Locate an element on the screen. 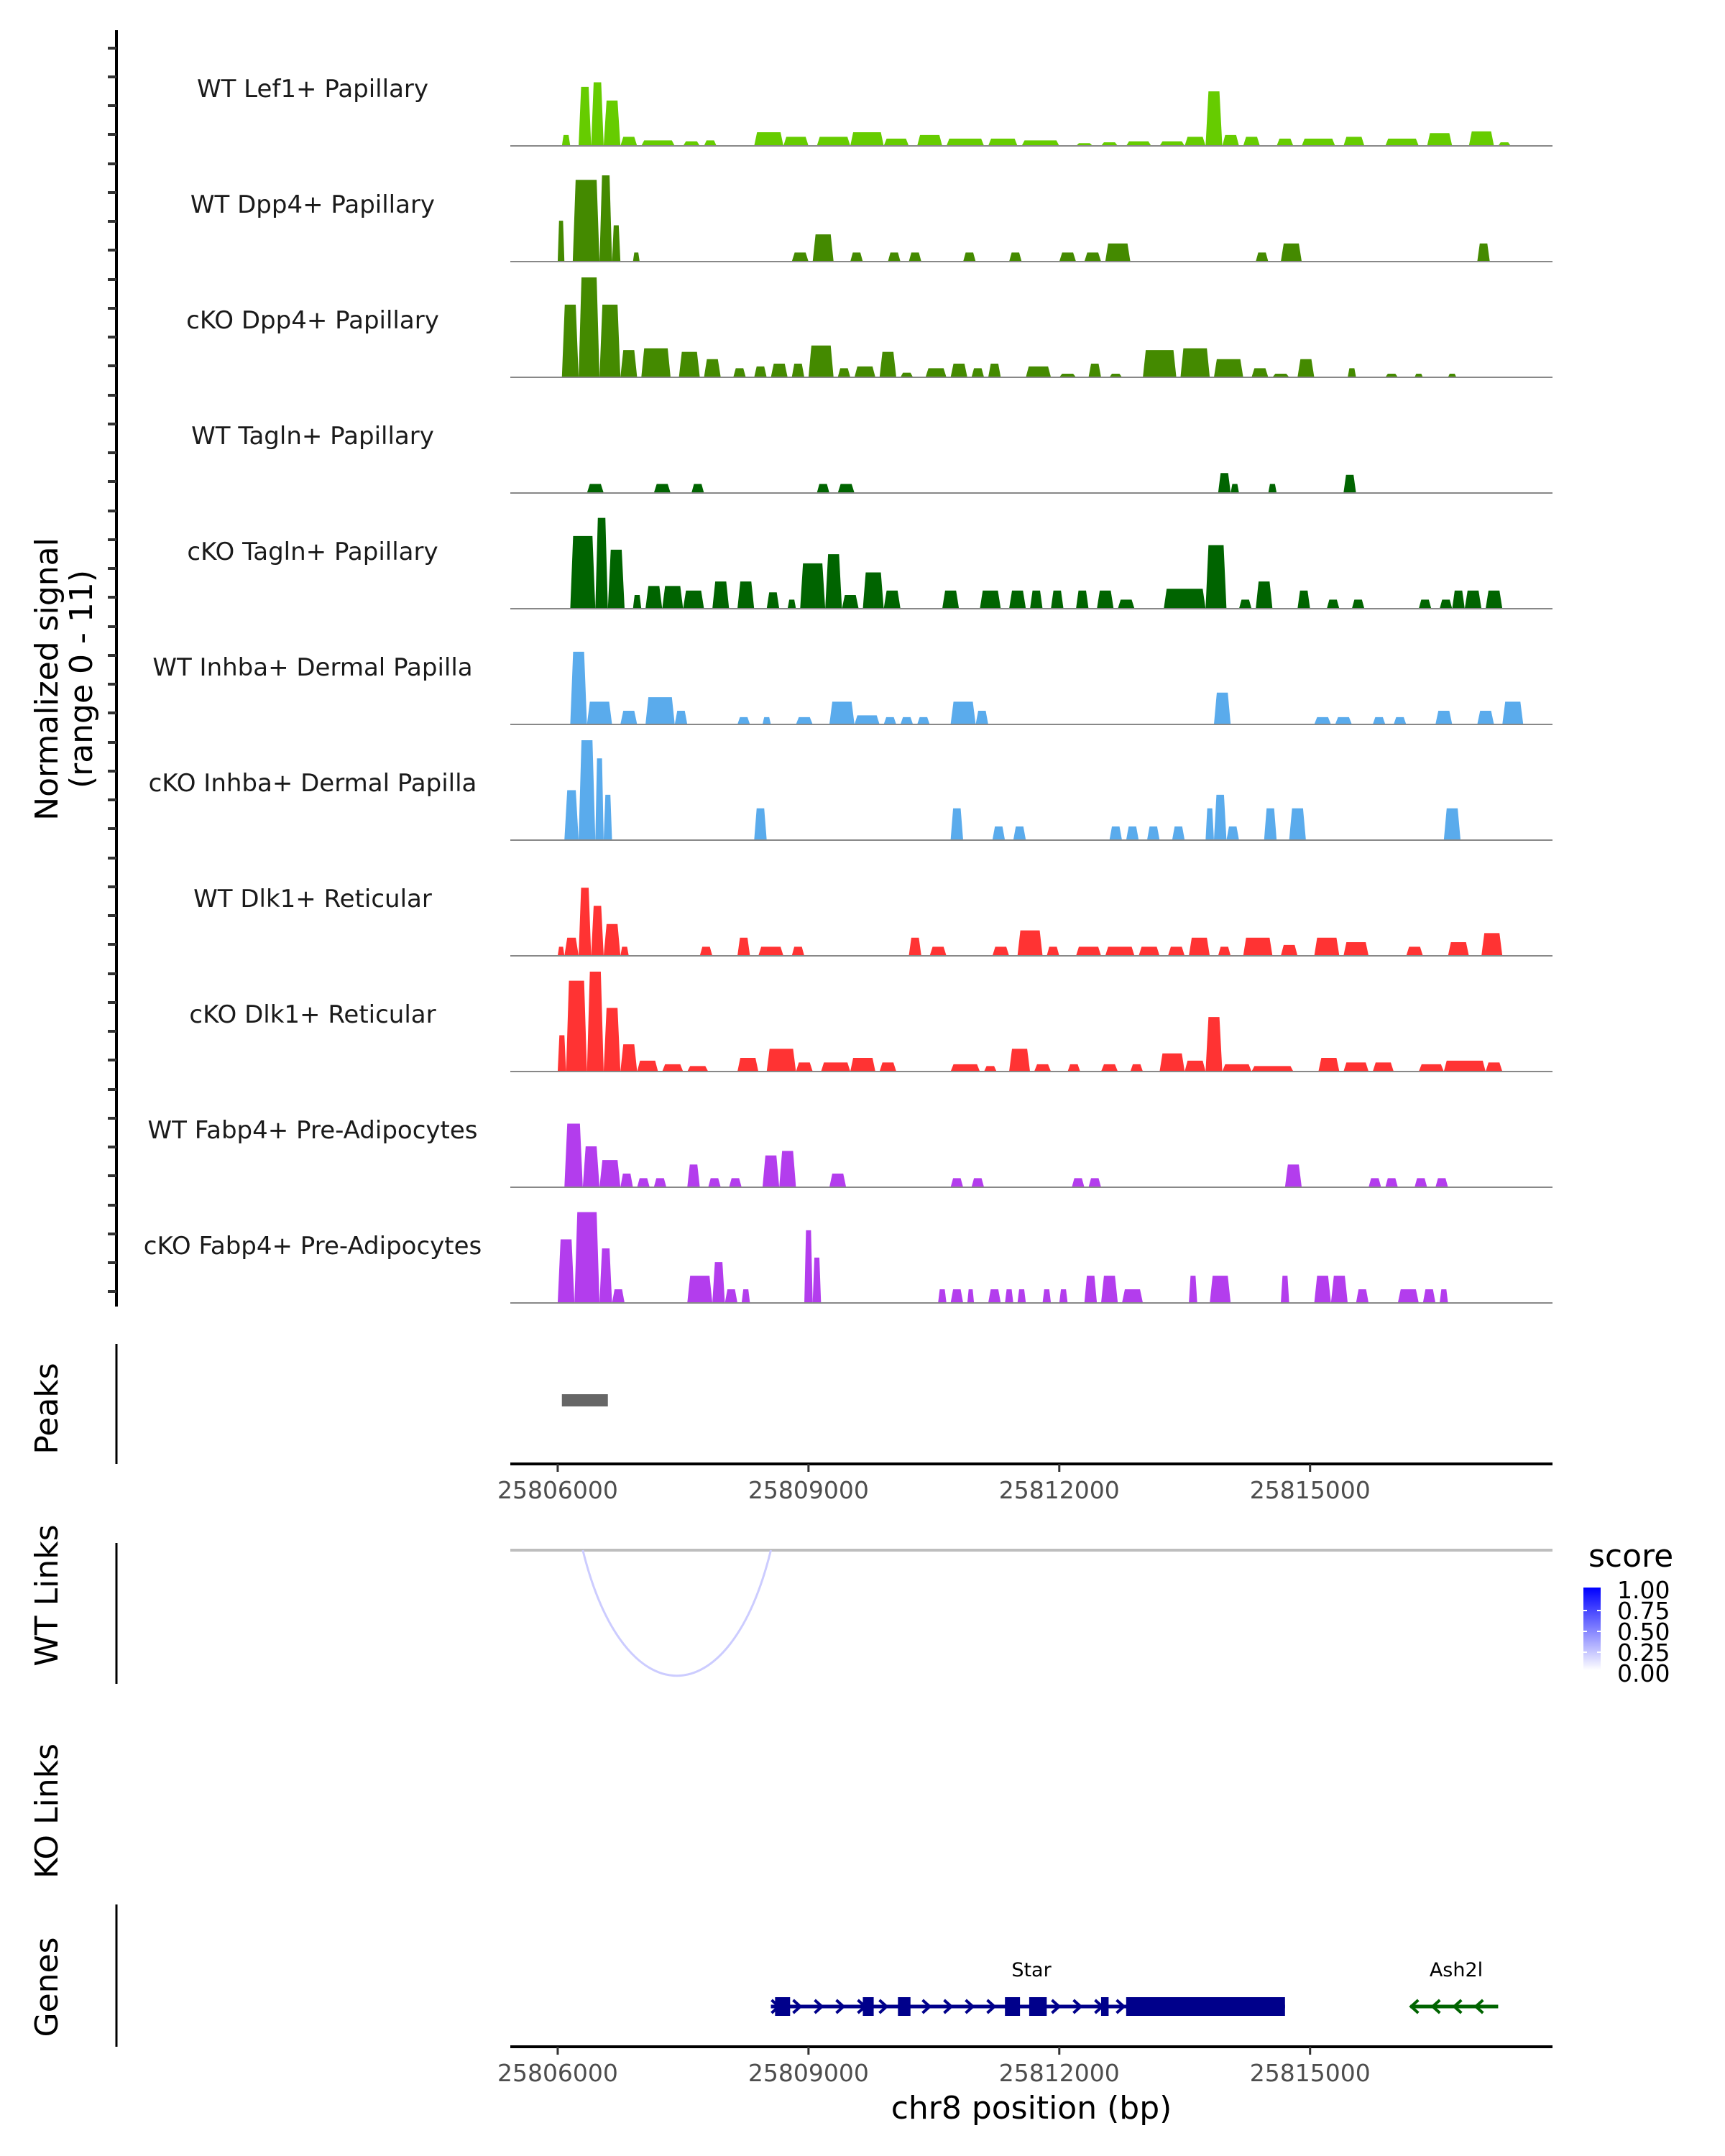 The height and width of the screenshot is (2156, 1725). score-legend-tick-label: 0.00 is located at coordinates (1643, 1673).